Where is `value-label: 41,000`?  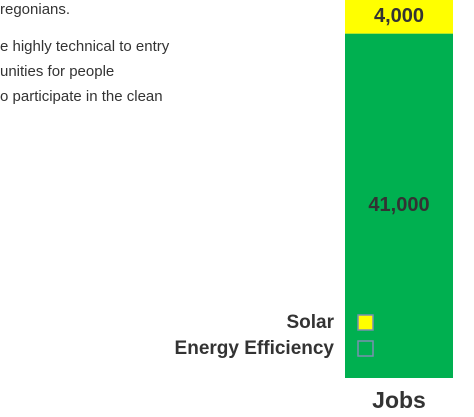 value-label: 41,000 is located at coordinates (398, 205).